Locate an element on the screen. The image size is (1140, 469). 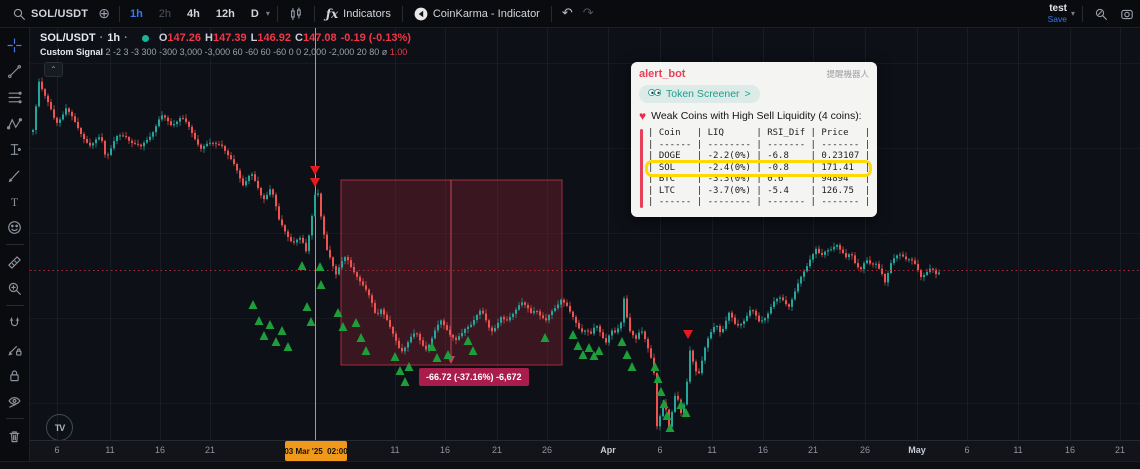
ruler-tool-button is located at coordinates (15, 262).